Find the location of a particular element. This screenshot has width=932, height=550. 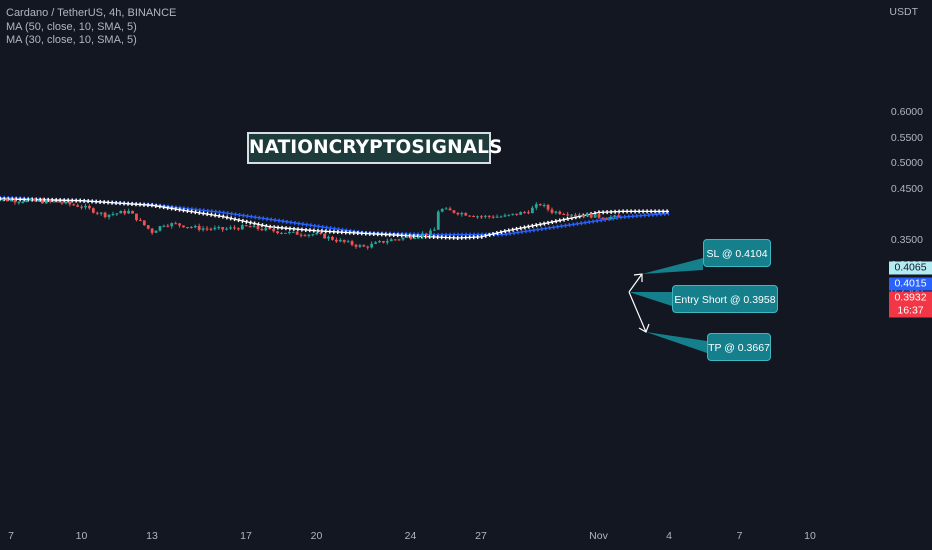

tp-callout-pointer is located at coordinates (676, 342).